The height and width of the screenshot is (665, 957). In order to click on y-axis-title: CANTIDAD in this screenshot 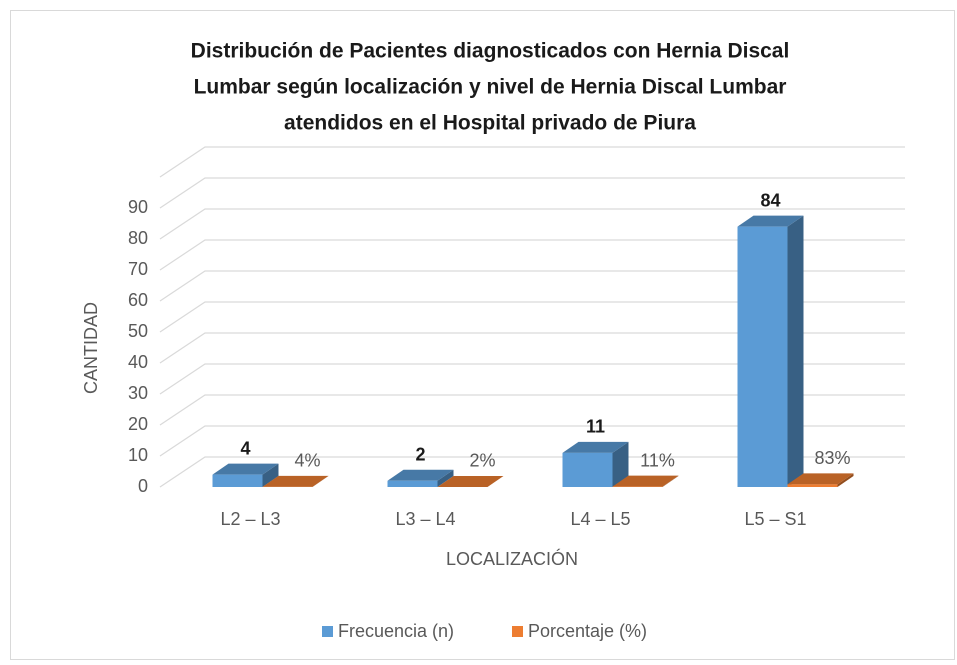, I will do `click(91, 348)`.